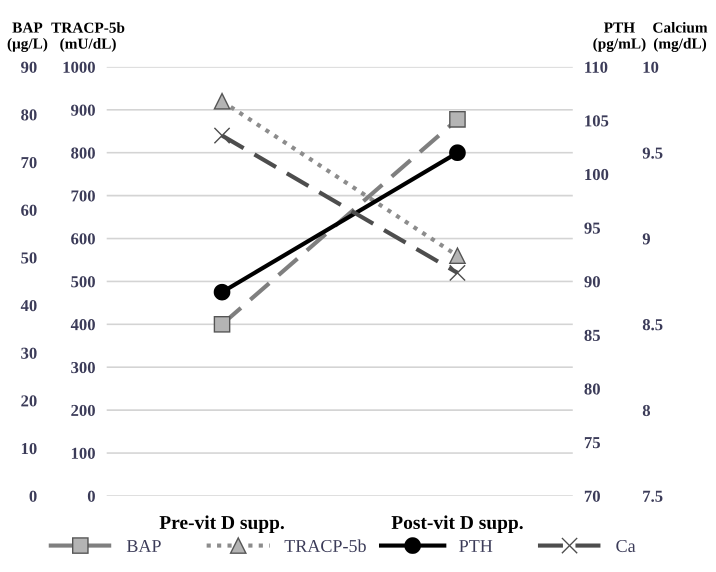 This screenshot has width=716, height=572. I want to click on y-tick-label: 600, so click(83, 238).